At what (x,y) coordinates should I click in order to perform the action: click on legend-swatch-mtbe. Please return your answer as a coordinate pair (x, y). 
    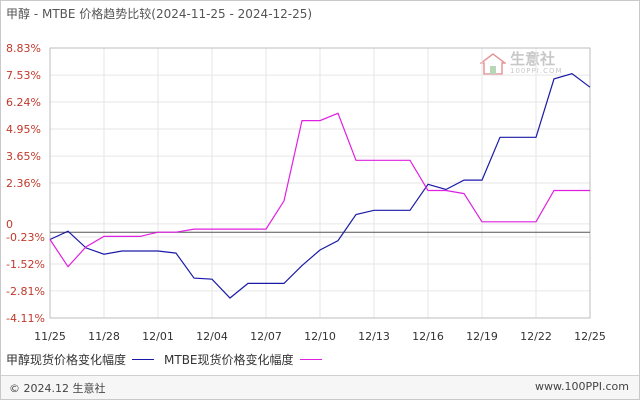
    Looking at the image, I should click on (310, 359).